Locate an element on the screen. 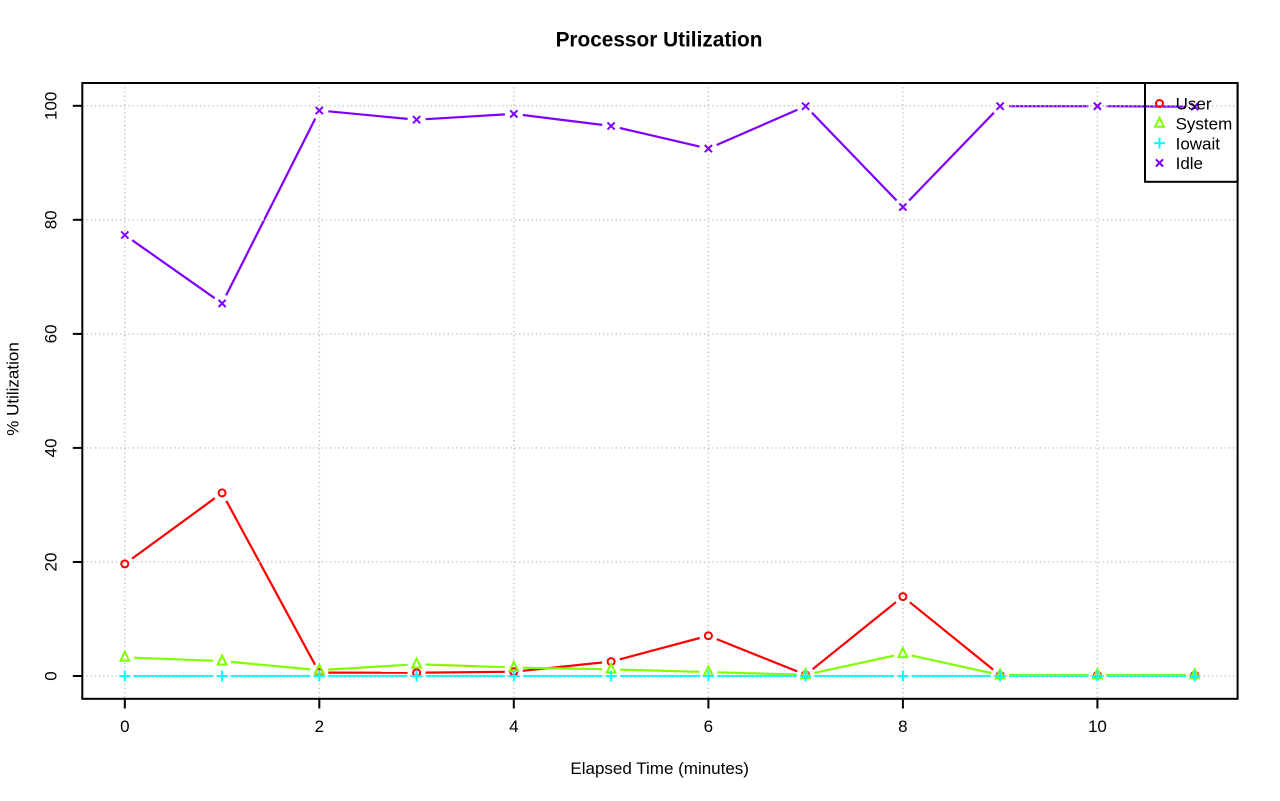  svg-text: 60 is located at coordinates (51, 333).